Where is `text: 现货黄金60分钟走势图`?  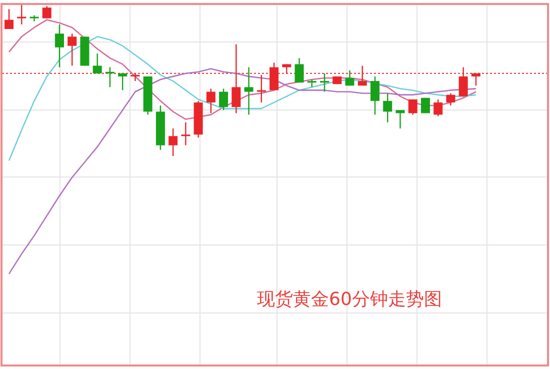
text: 现货黄金60分钟走势图 is located at coordinates (349, 299).